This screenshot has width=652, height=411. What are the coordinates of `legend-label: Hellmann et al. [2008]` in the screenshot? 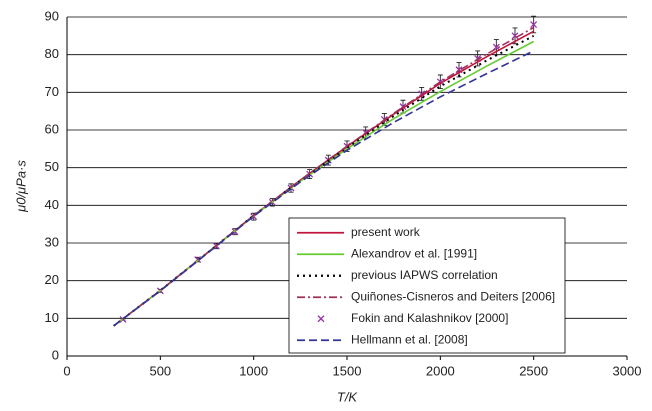 It's located at (409, 339).